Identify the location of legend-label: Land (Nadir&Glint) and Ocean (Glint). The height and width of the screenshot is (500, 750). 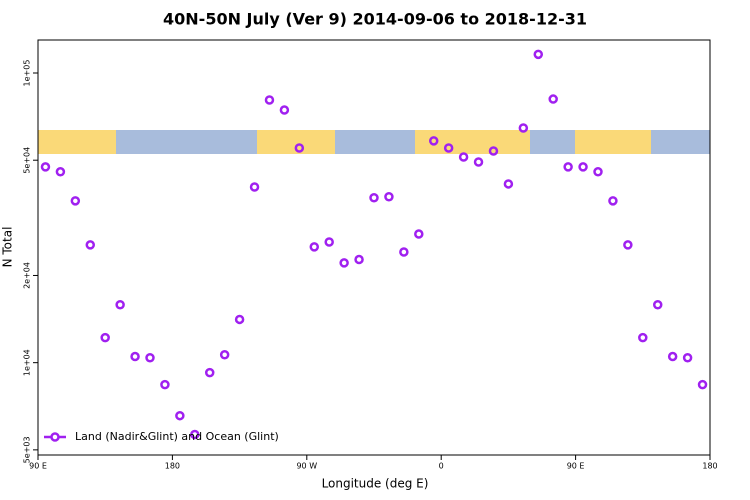
(177, 436).